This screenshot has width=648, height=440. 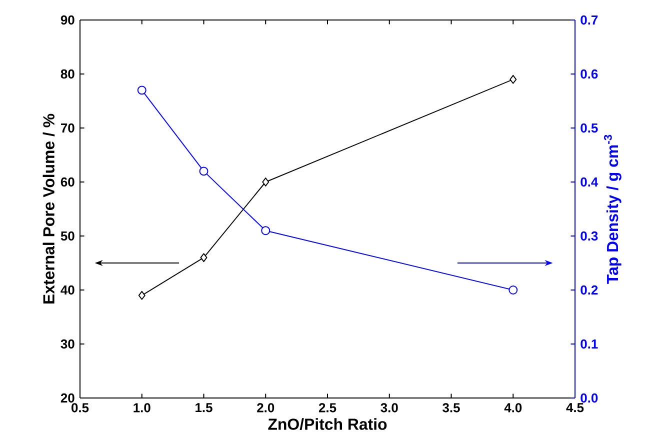 What do you see at coordinates (67, 20) in the screenshot?
I see `y-tick-label: 90` at bounding box center [67, 20].